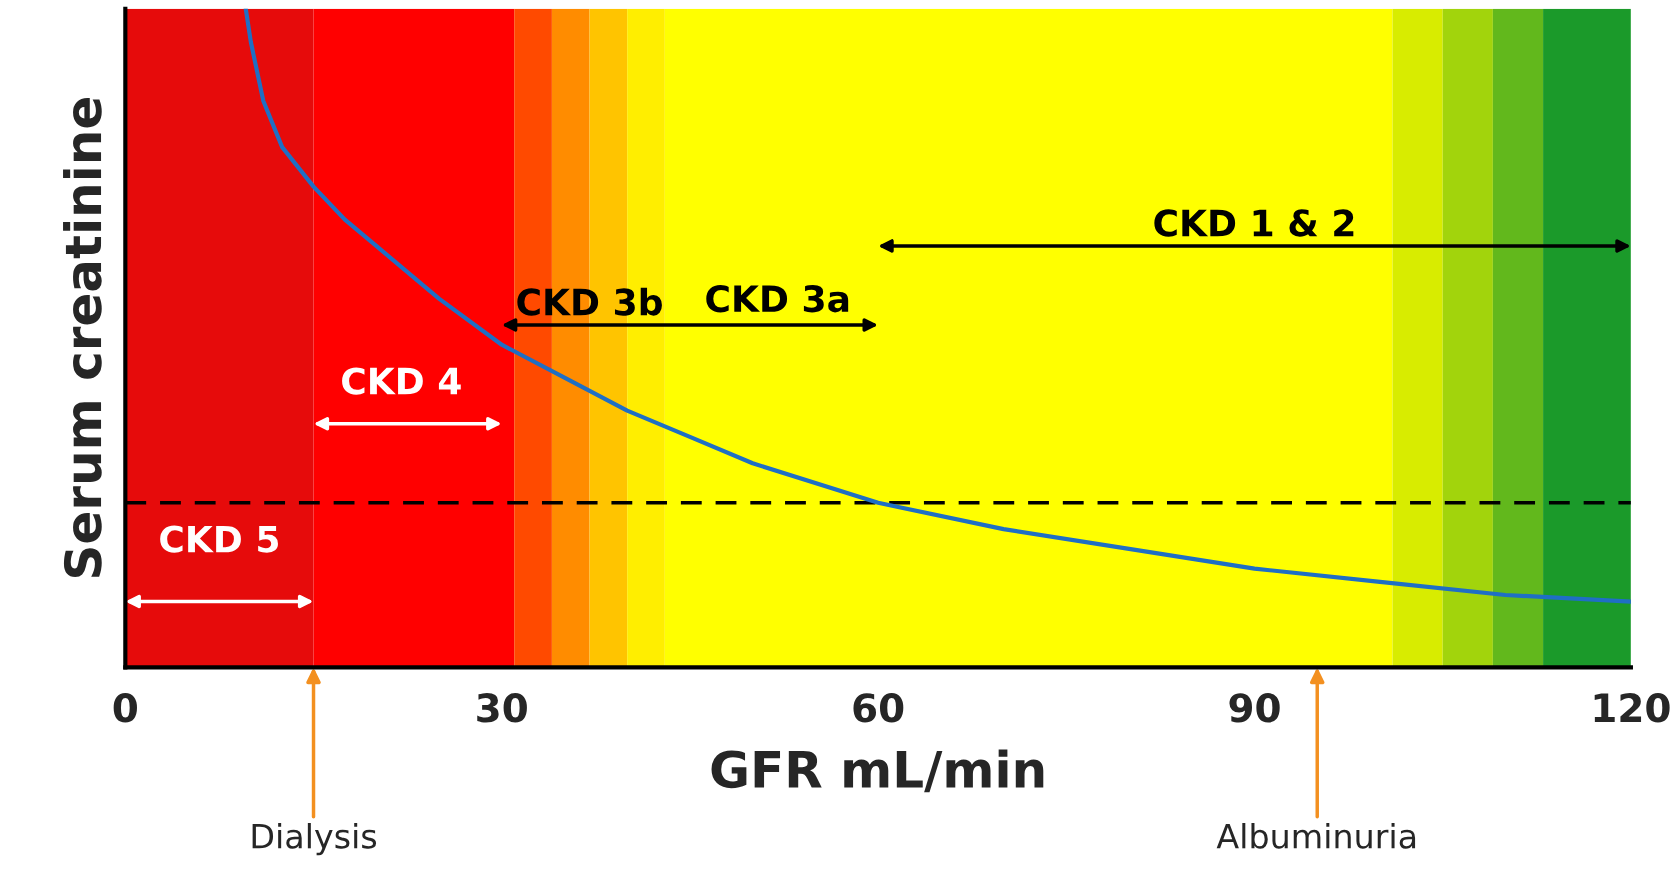  I want to click on annotation: Dialysis, so click(314, 839).